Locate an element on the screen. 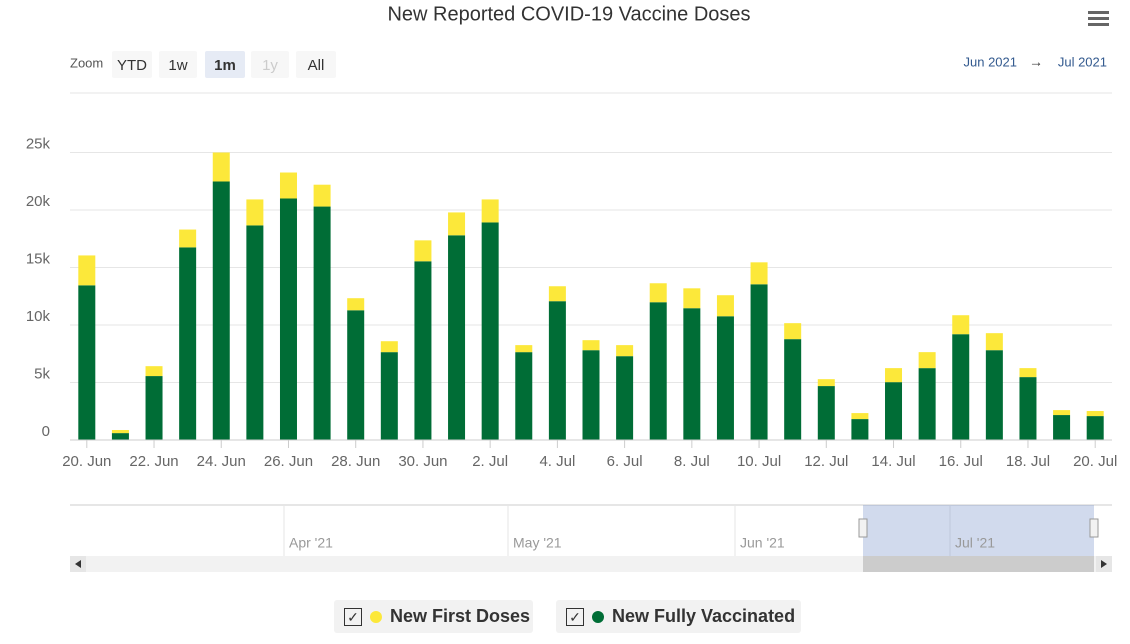 Image resolution: width=1130 pixels, height=644 pixels. y-tick-label: 5k is located at coordinates (42, 373).